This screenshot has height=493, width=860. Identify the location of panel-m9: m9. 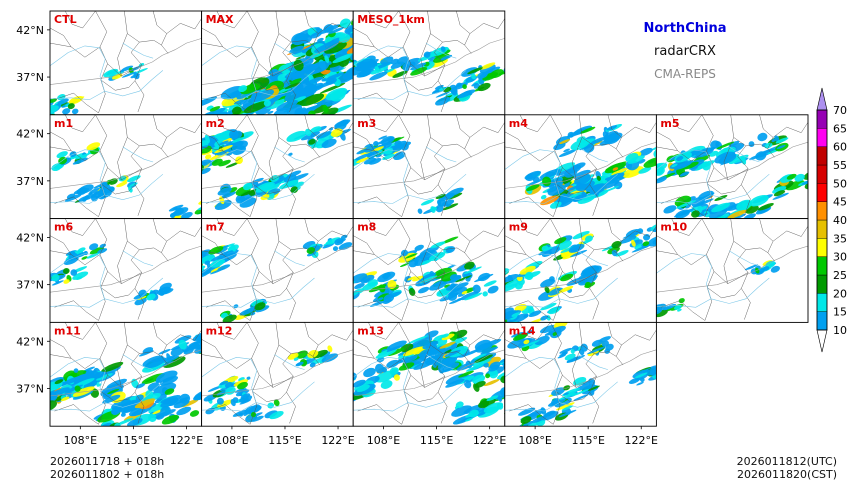
(580, 270).